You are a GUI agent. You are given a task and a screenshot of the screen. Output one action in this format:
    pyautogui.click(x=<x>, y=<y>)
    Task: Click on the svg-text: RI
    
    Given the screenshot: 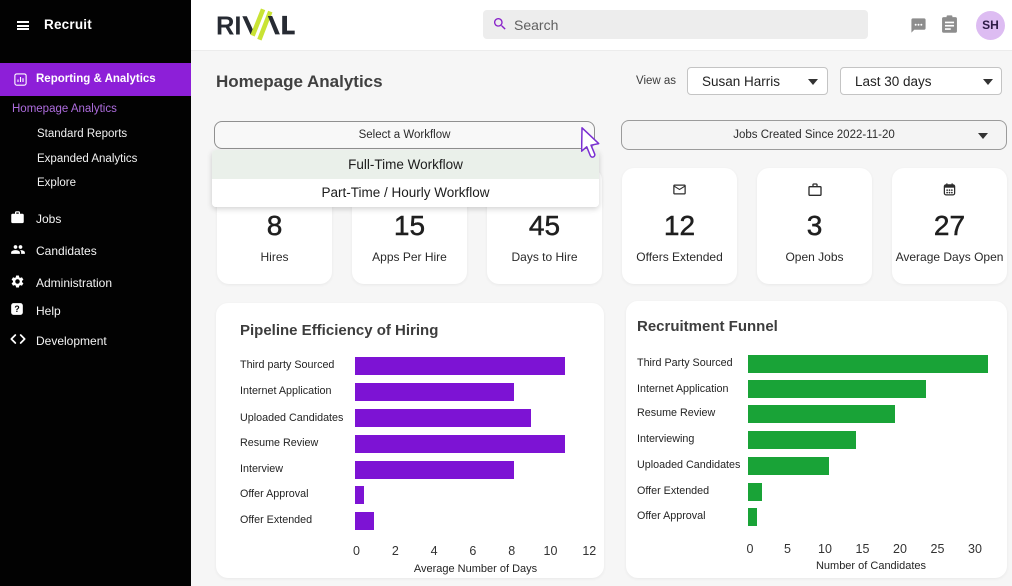 What is the action you would take?
    pyautogui.click(x=229, y=27)
    